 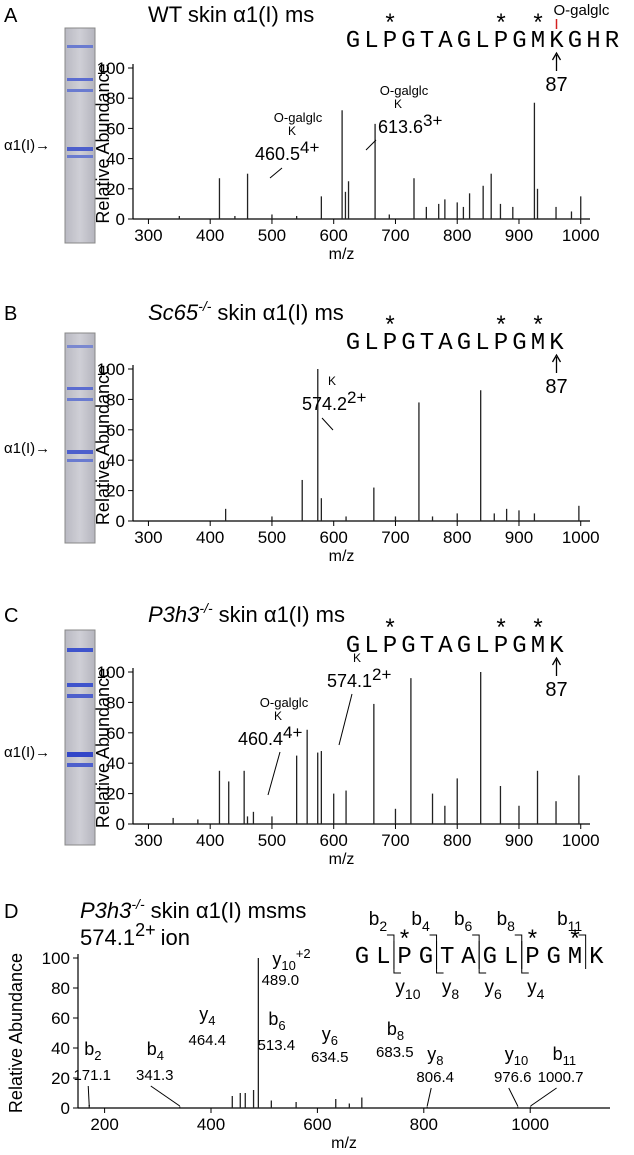 What do you see at coordinates (582, 951) in the screenshot?
I see `b-bracket` at bounding box center [582, 951].